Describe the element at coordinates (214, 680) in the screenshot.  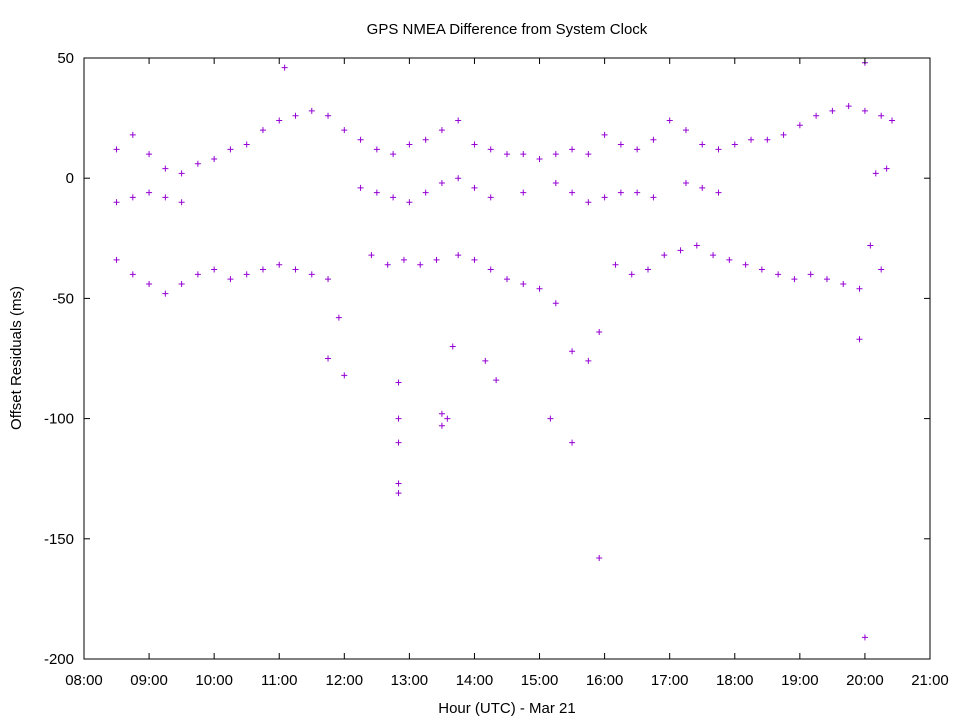
I see `x-tick-label: 10:00` at that location.